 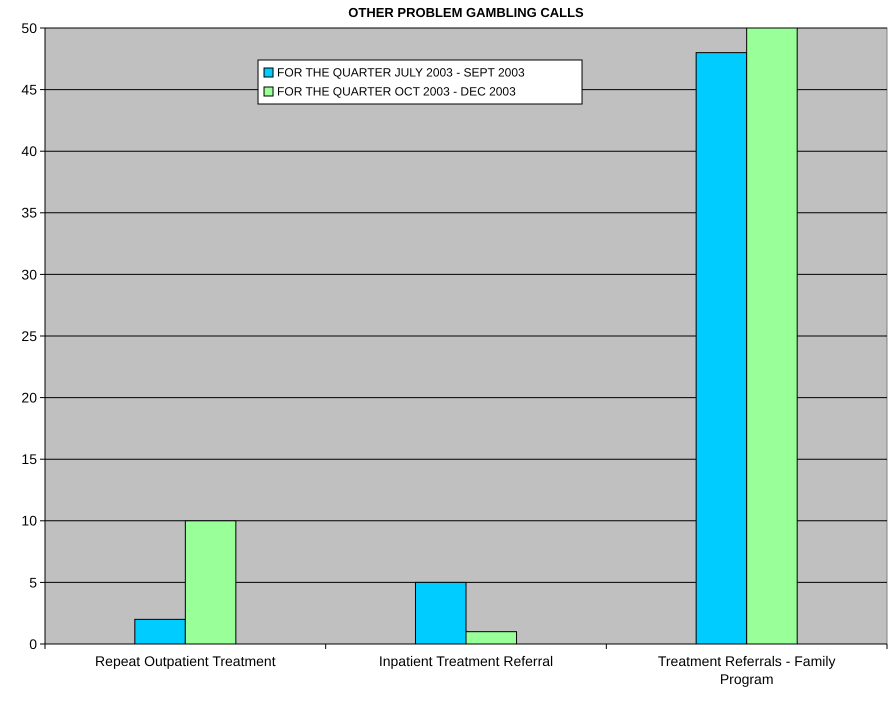 What do you see at coordinates (29, 459) in the screenshot?
I see `y-tick-label: 15` at bounding box center [29, 459].